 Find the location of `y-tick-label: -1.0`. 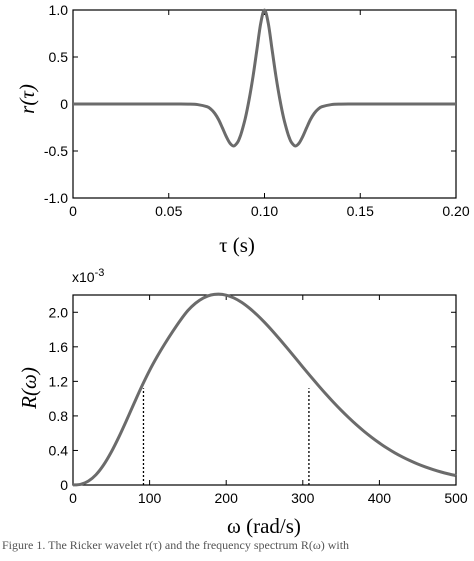

y-tick-label: -1.0 is located at coordinates (56, 198).